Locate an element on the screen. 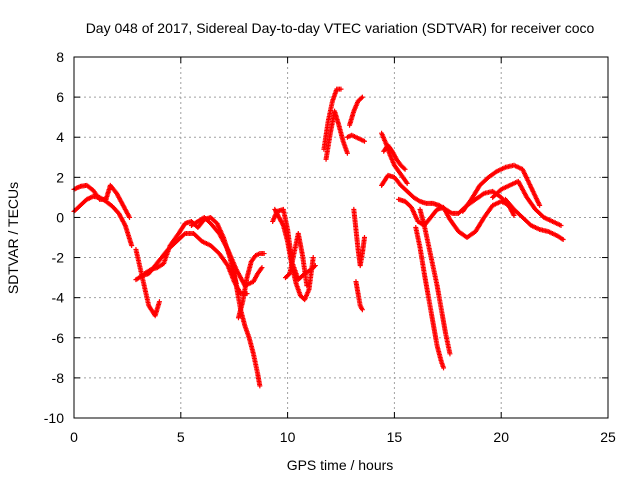 Image resolution: width=640 pixels, height=480 pixels. x-tick-label: 15 is located at coordinates (395, 437).